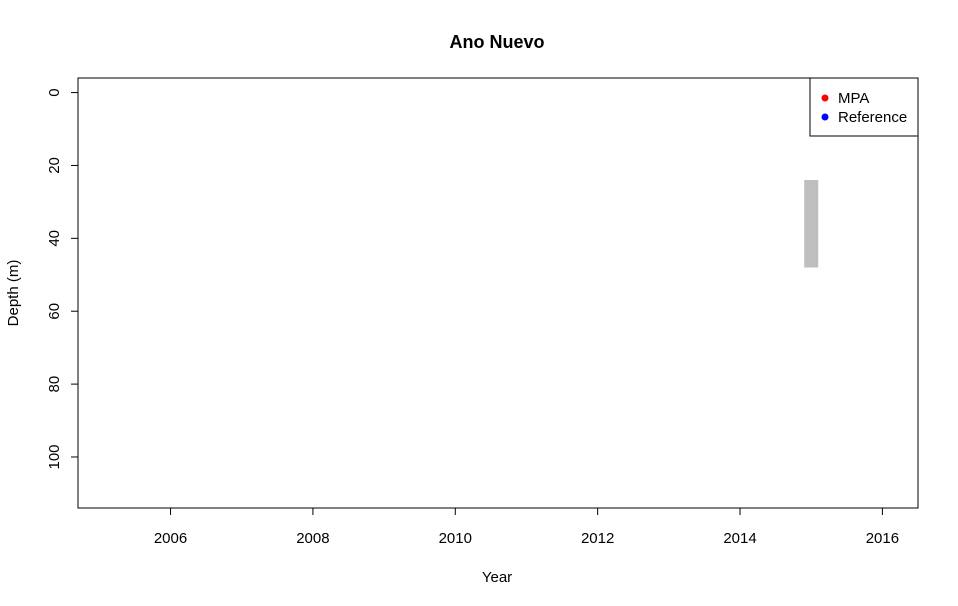 This screenshot has height=606, width=958. Describe the element at coordinates (312, 538) in the screenshot. I see `x-tick-label: 2008` at that location.